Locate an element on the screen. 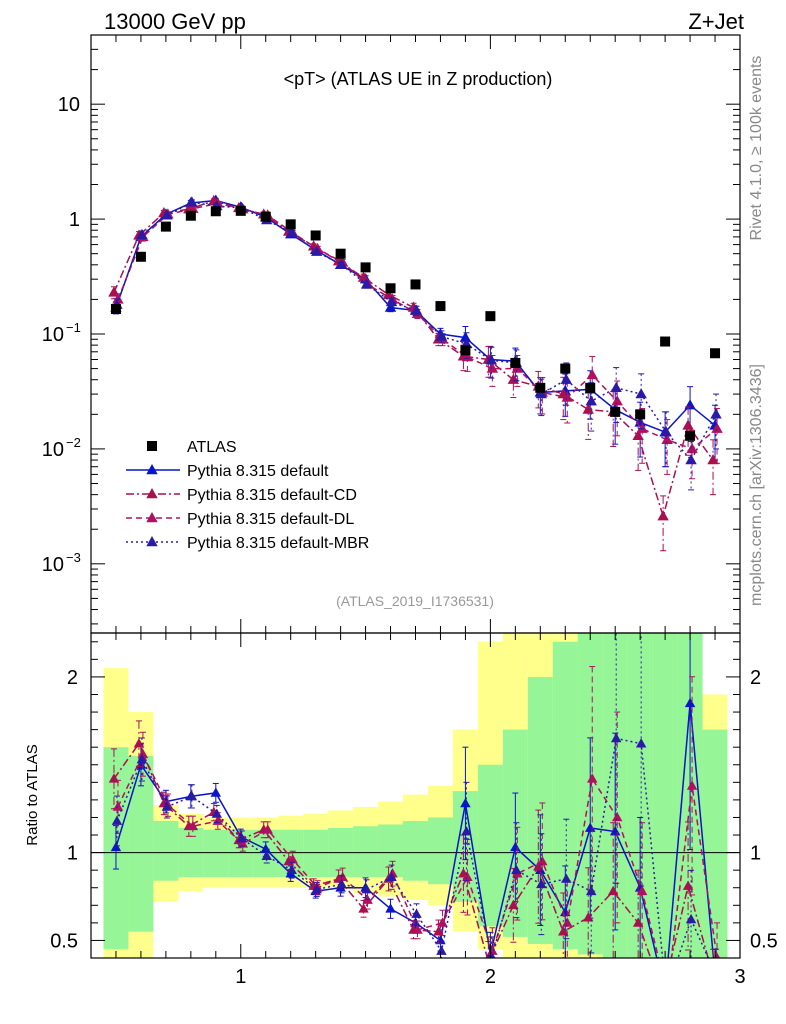 This screenshot has height=1024, width=786. ratio-ylabel: Ratio to ATLAS is located at coordinates (32, 794).